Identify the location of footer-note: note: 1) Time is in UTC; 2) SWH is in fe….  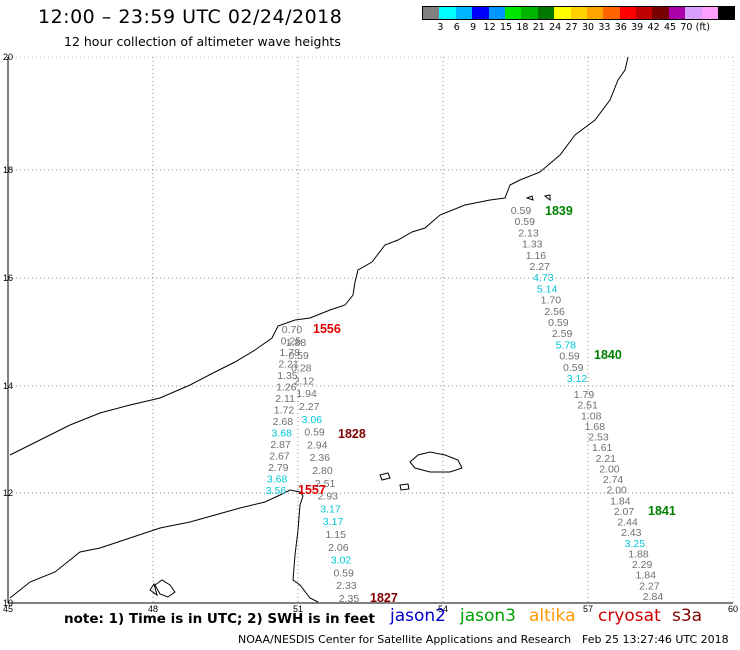
(219, 619).